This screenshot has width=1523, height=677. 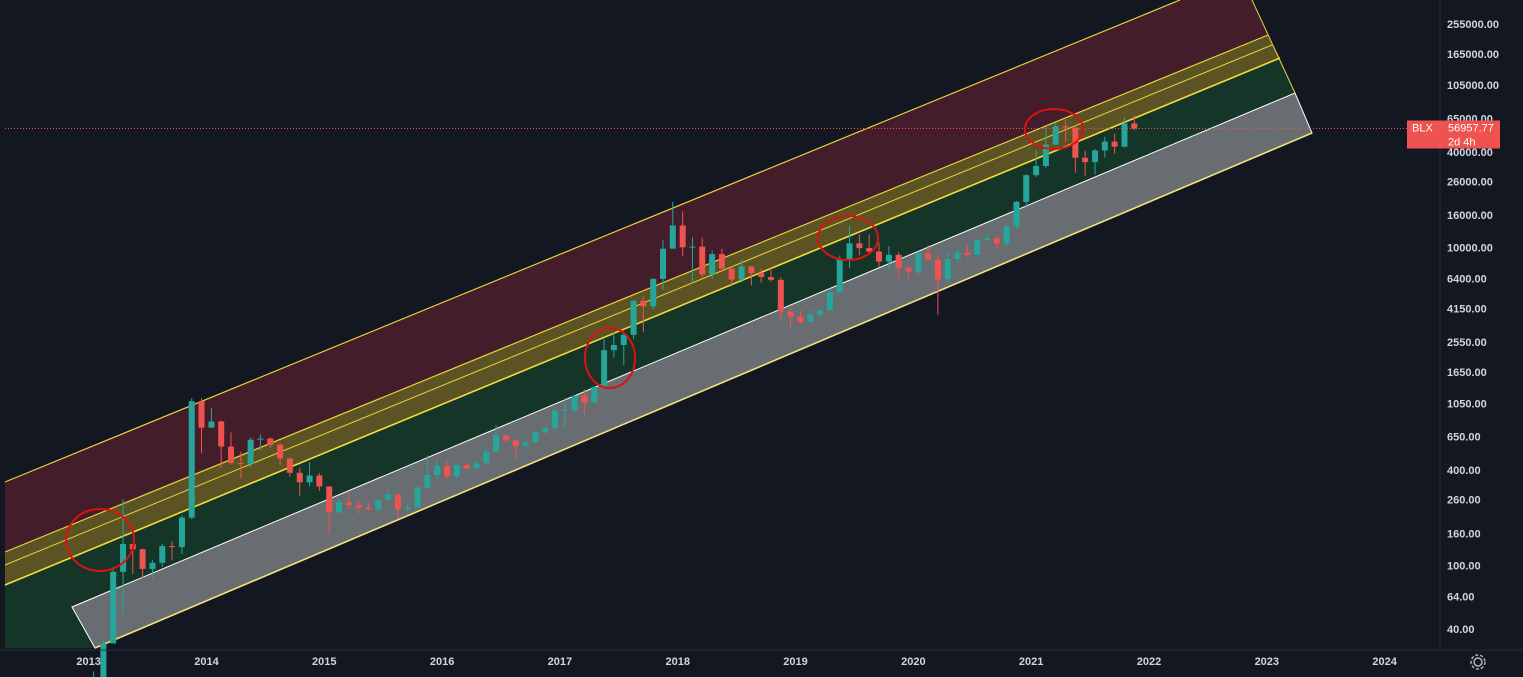 What do you see at coordinates (1467, 279) in the screenshot?
I see `y-tick-label: 6400.00` at bounding box center [1467, 279].